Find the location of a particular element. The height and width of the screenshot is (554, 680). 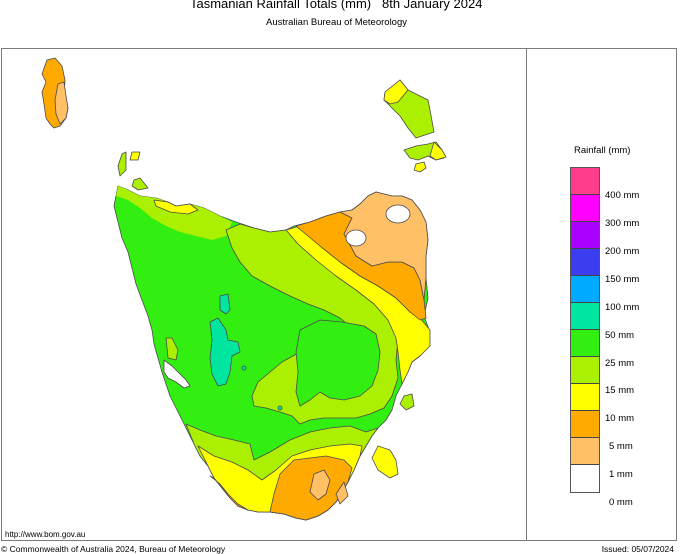

legend-label-1: 1 mm is located at coordinates (621, 474).